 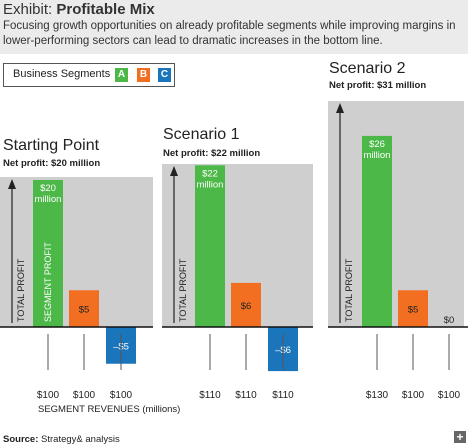 I want to click on chart-0-revenue-label-A: $100, so click(x=48, y=395).